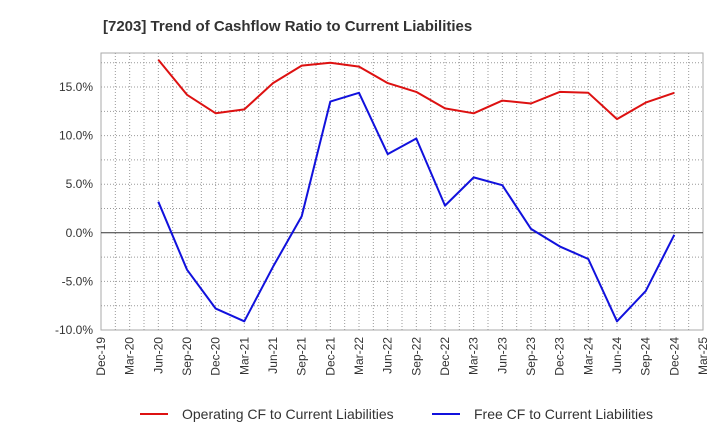 This screenshot has width=720, height=440. I want to click on x-tick-label: Dec-20, so click(216, 356).